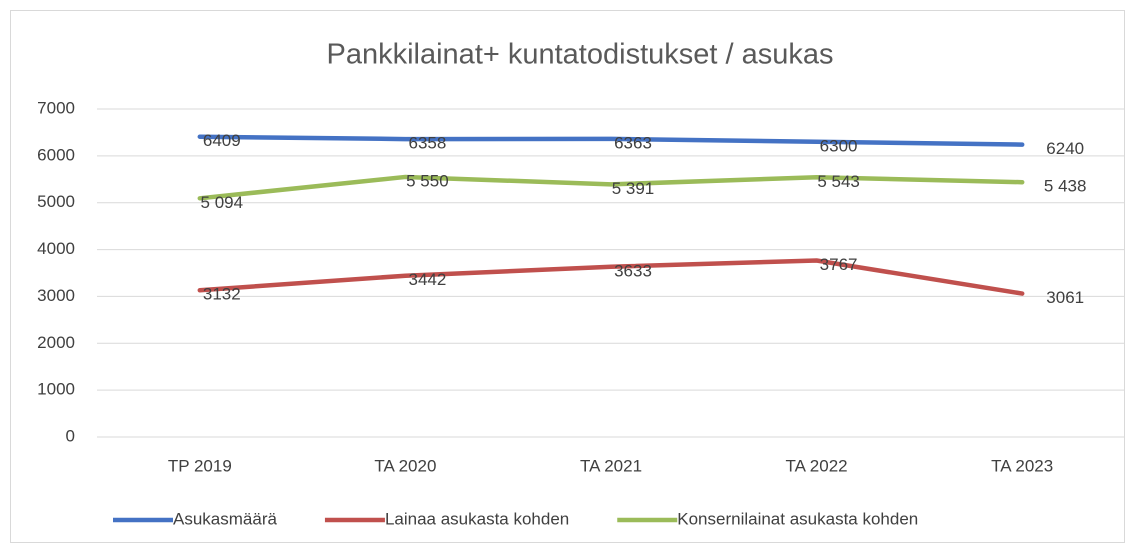  What do you see at coordinates (611, 465) in the screenshot?
I see `x-tick-label: TA 2021` at bounding box center [611, 465].